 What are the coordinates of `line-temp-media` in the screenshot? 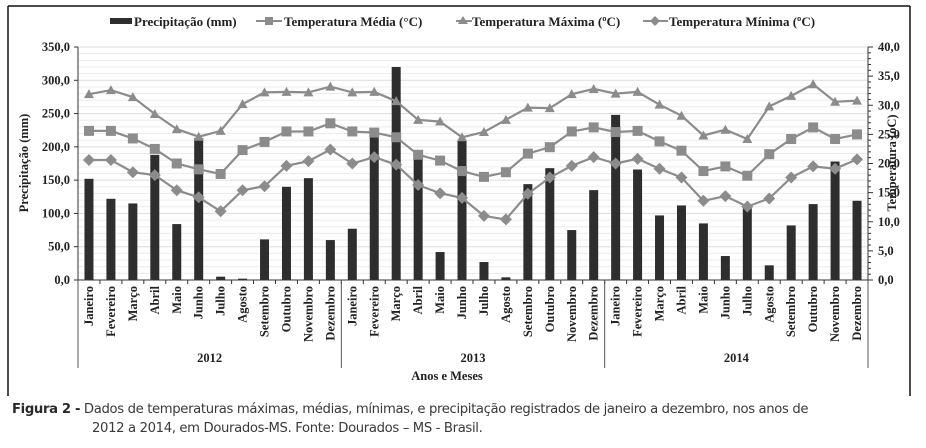 It's located at (473, 150).